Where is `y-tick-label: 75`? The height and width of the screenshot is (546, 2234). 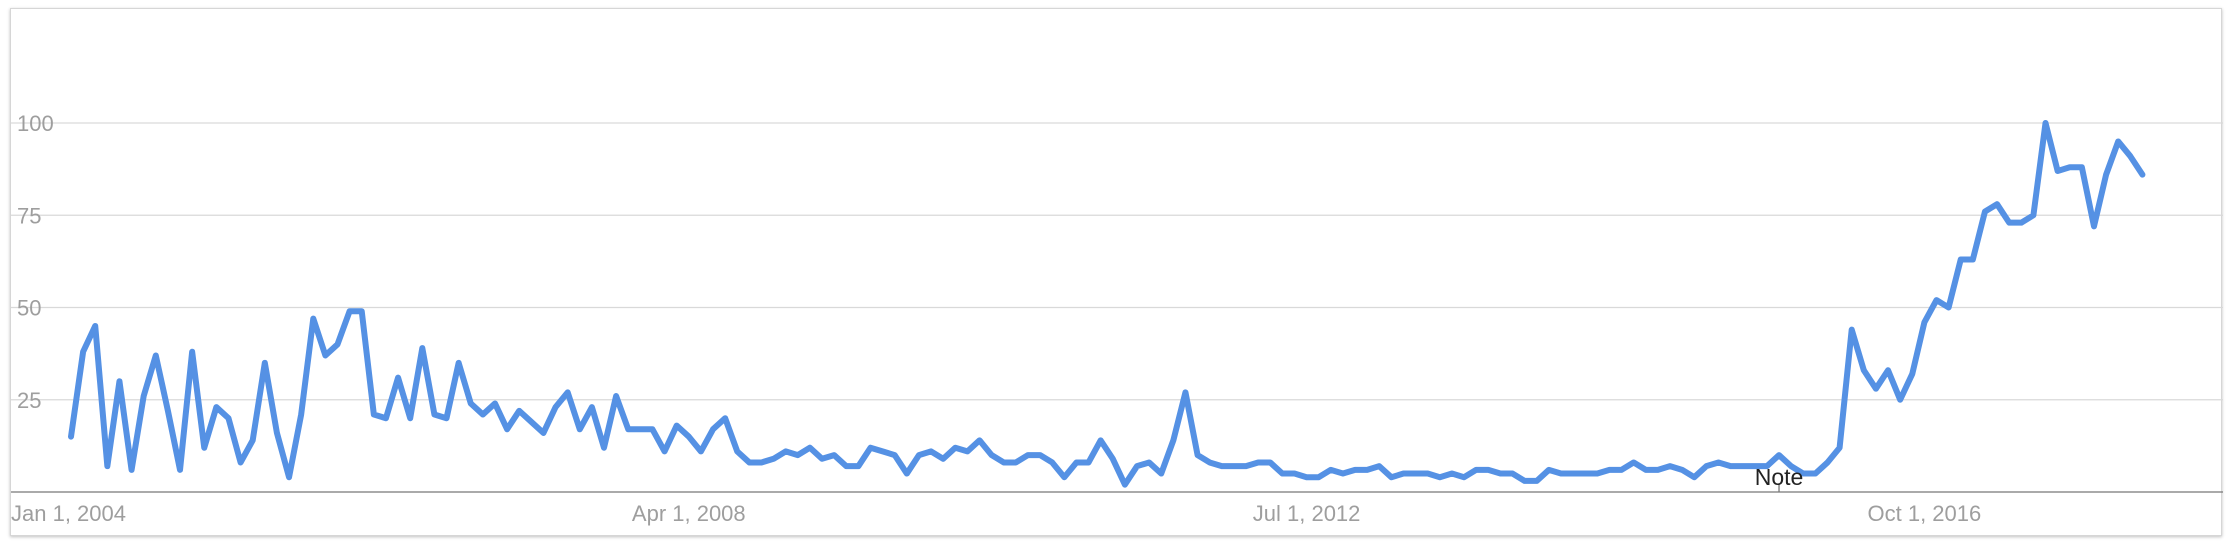 y-tick-label: 75 is located at coordinates (29, 215).